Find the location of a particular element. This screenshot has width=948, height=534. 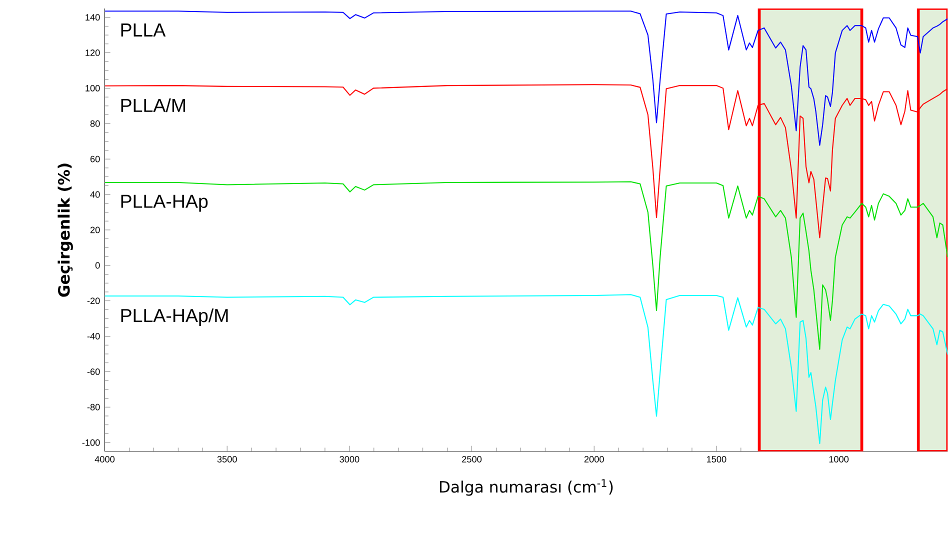

y-tick-label: -80 is located at coordinates (93, 407).